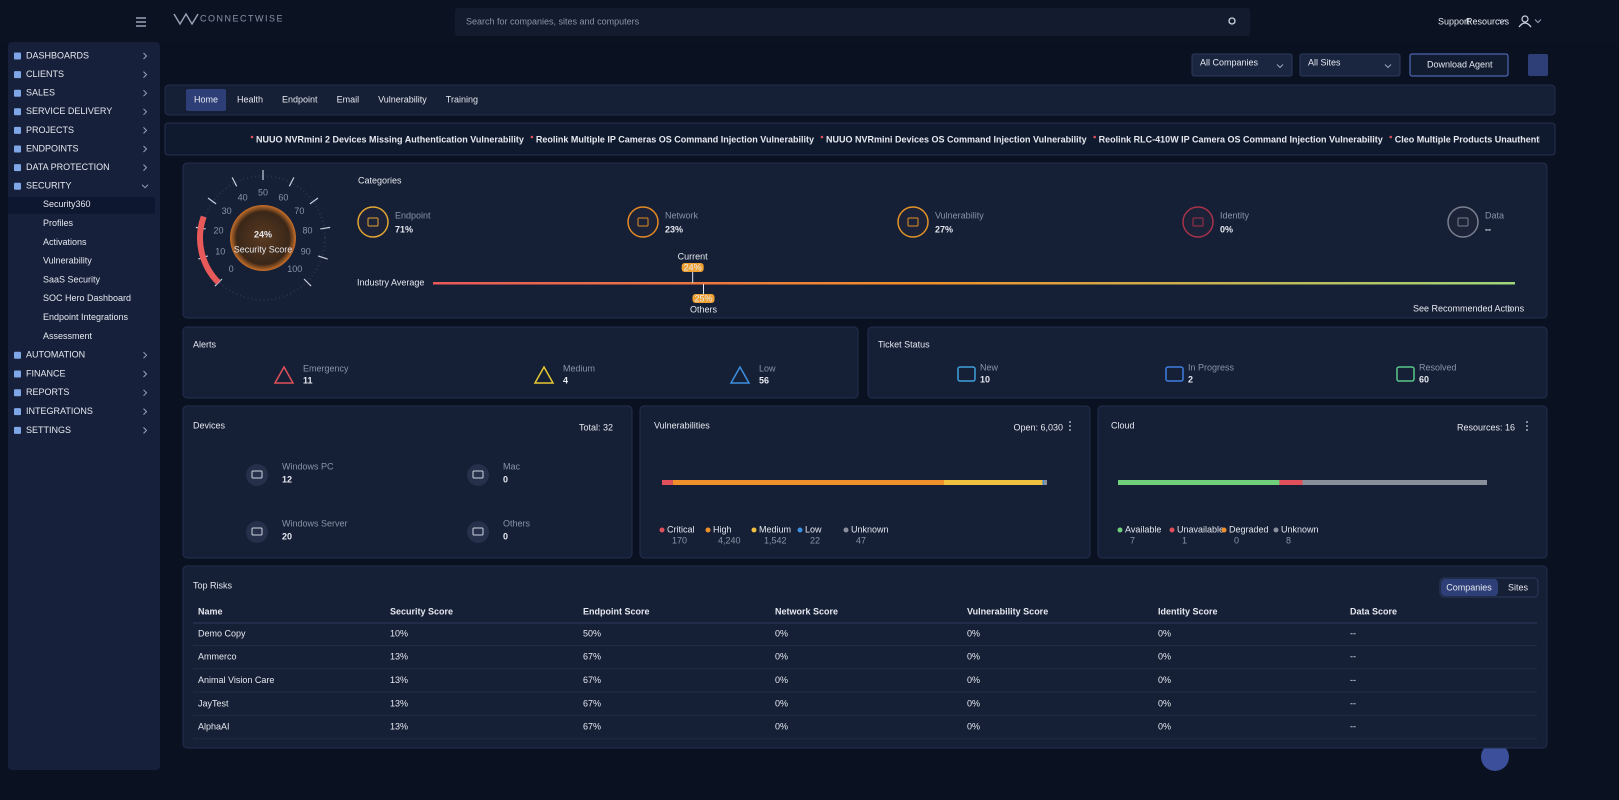 The width and height of the screenshot is (1619, 800). What do you see at coordinates (1469, 308) in the screenshot?
I see `recommended-link: See Recommended Actions` at bounding box center [1469, 308].